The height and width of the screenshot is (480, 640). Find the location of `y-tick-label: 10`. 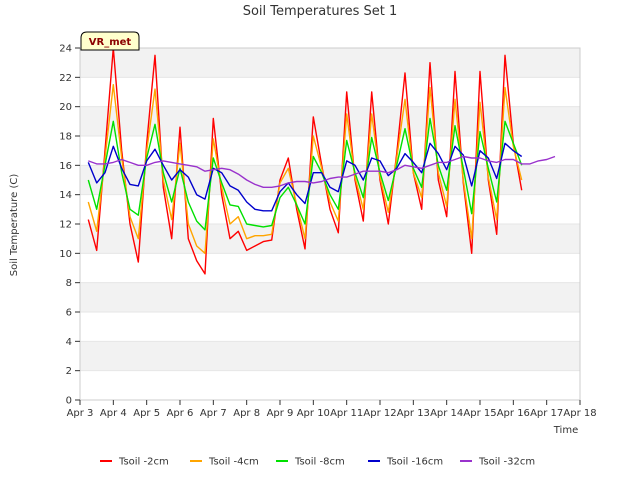

y-tick-label: 10 is located at coordinates (65, 254).